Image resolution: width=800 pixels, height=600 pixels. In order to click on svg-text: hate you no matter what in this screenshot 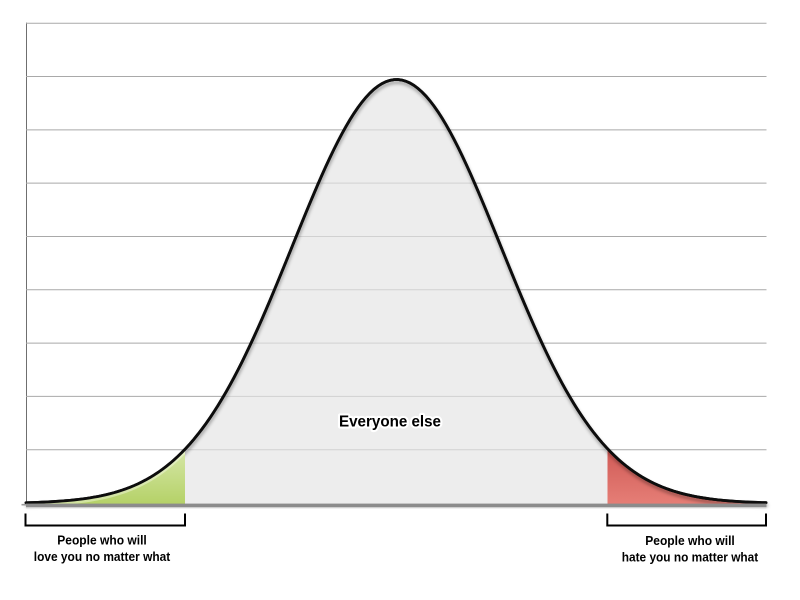, I will do `click(690, 558)`.